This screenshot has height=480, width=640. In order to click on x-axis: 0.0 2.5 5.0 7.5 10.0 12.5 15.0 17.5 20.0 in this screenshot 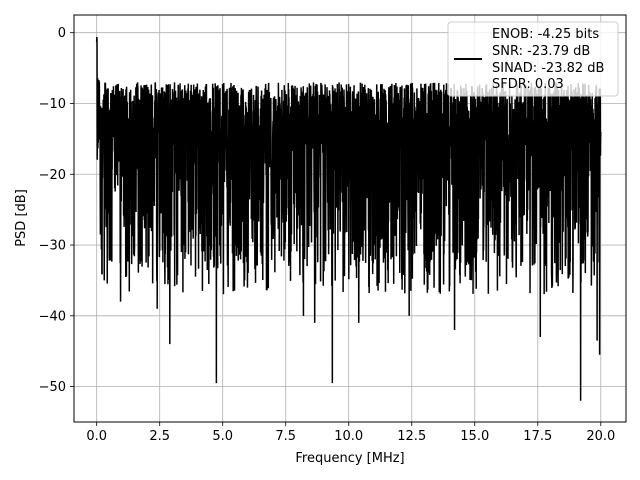, I will do `click(350, 433)`.